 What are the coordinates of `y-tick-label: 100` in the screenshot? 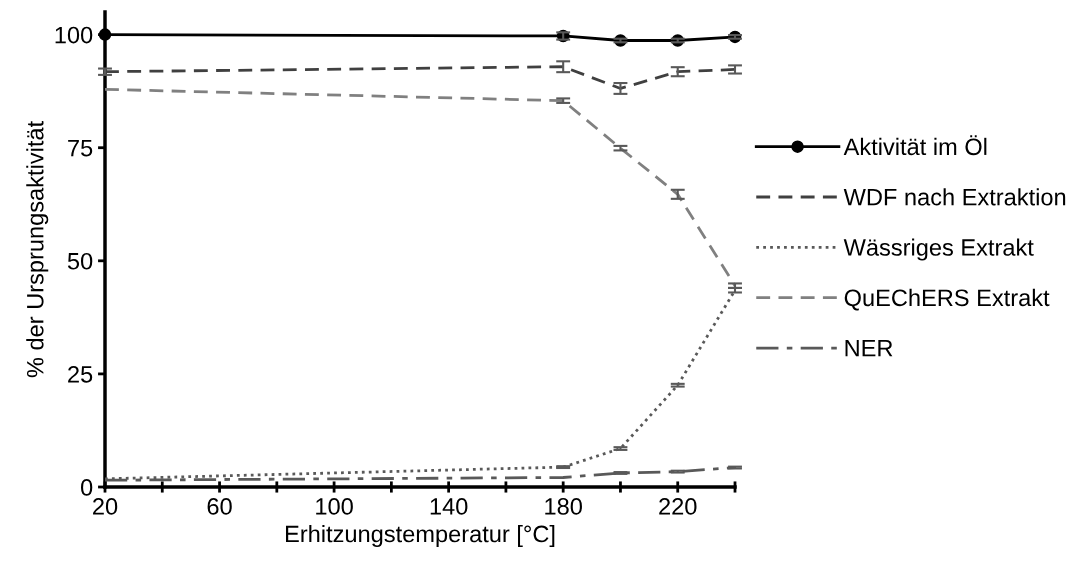 It's located at (74, 35).